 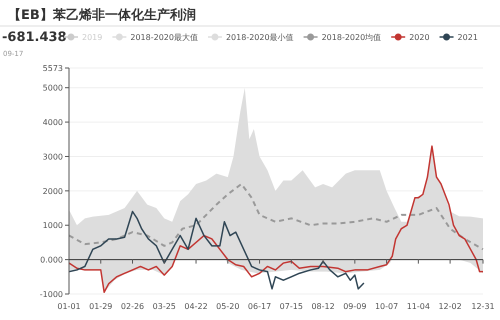 I want to click on y-tick-label: 0.000, so click(x=51, y=260).